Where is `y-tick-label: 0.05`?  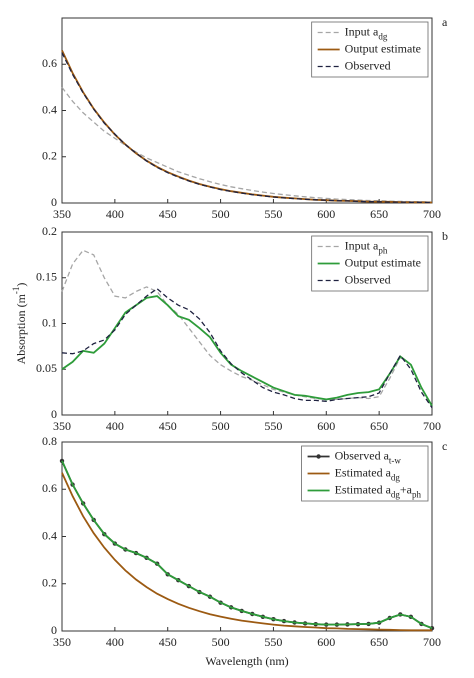 y-tick-label: 0.05 is located at coordinates (46, 368).